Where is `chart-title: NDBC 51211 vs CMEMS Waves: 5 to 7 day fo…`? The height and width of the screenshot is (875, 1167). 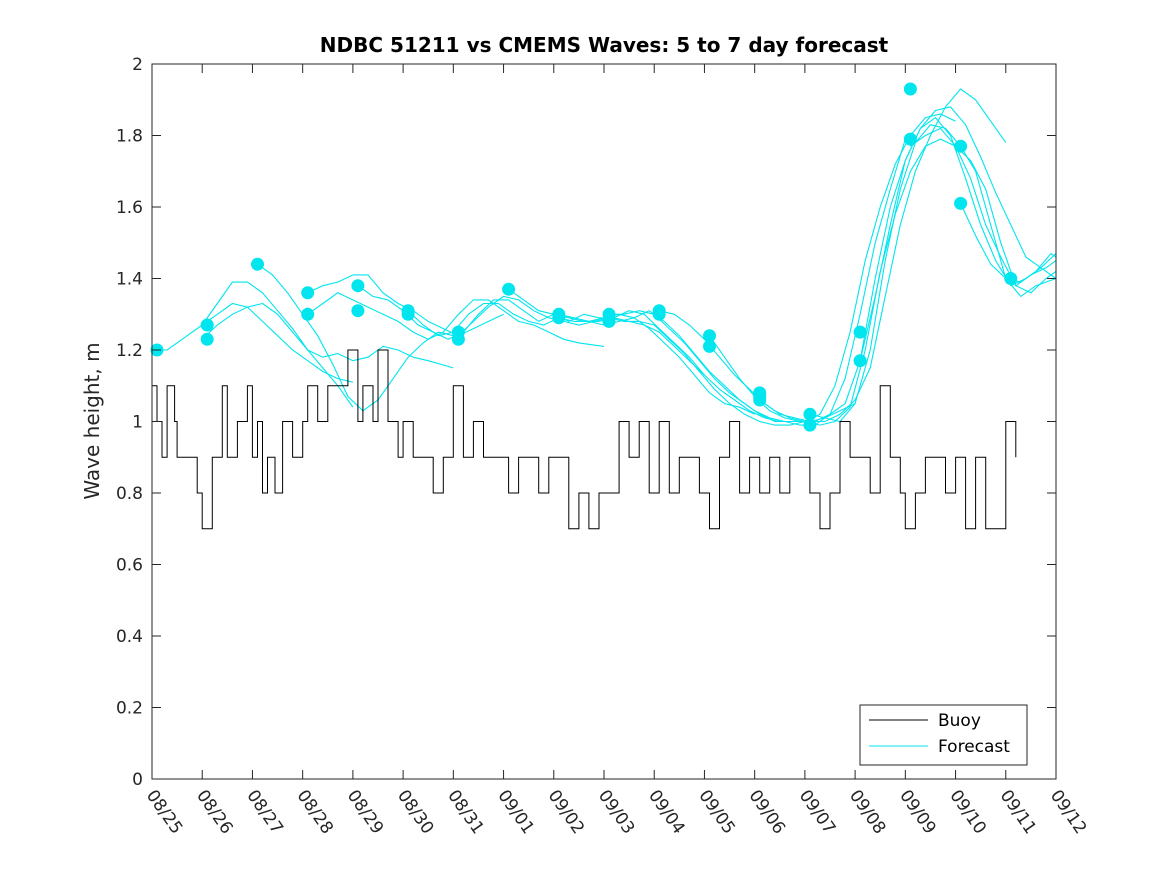 chart-title: NDBC 51211 vs CMEMS Waves: 5 to 7 day fo… is located at coordinates (604, 45).